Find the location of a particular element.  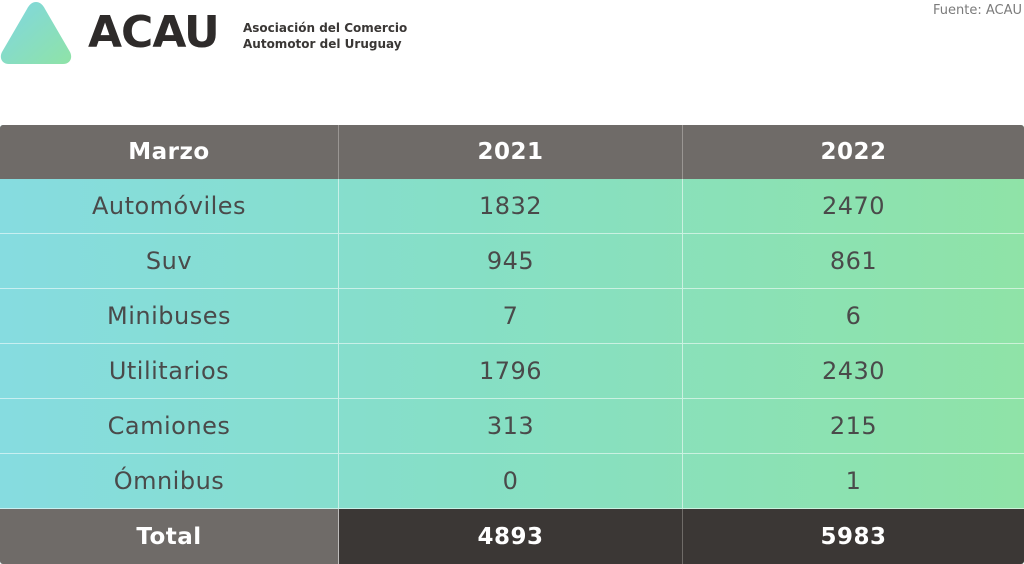

row-category: Camiones is located at coordinates (169, 426).